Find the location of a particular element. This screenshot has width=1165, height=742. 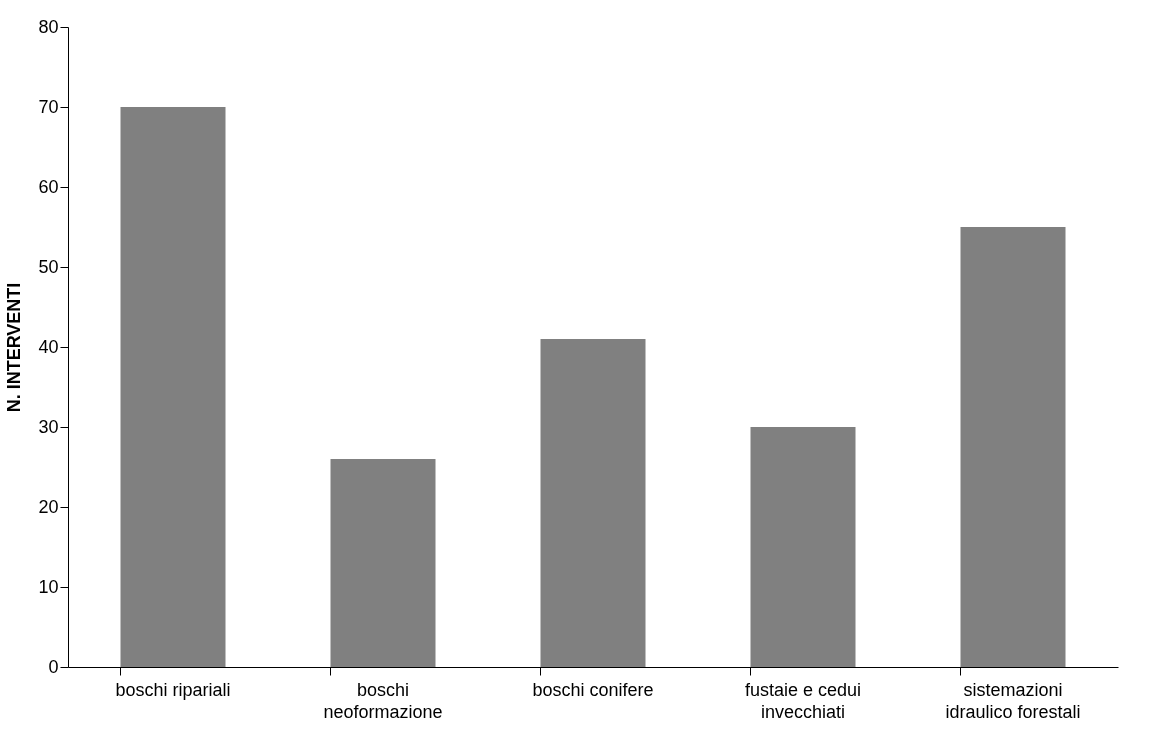

y-tick-label: 30 is located at coordinates (48, 426).